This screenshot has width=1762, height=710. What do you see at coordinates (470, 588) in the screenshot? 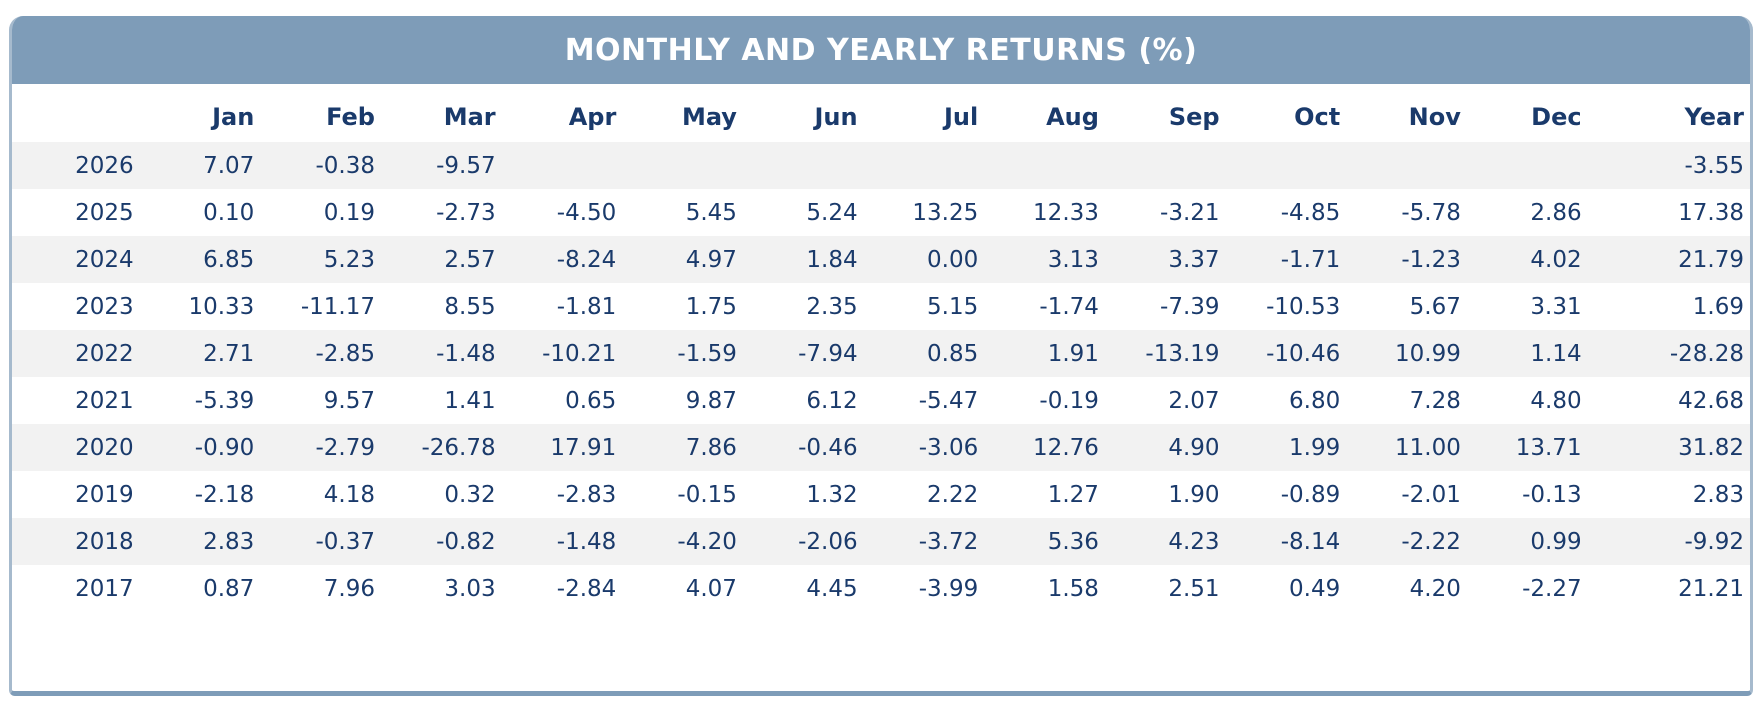
I see `cell-2017-mar: 3.03` at bounding box center [470, 588].